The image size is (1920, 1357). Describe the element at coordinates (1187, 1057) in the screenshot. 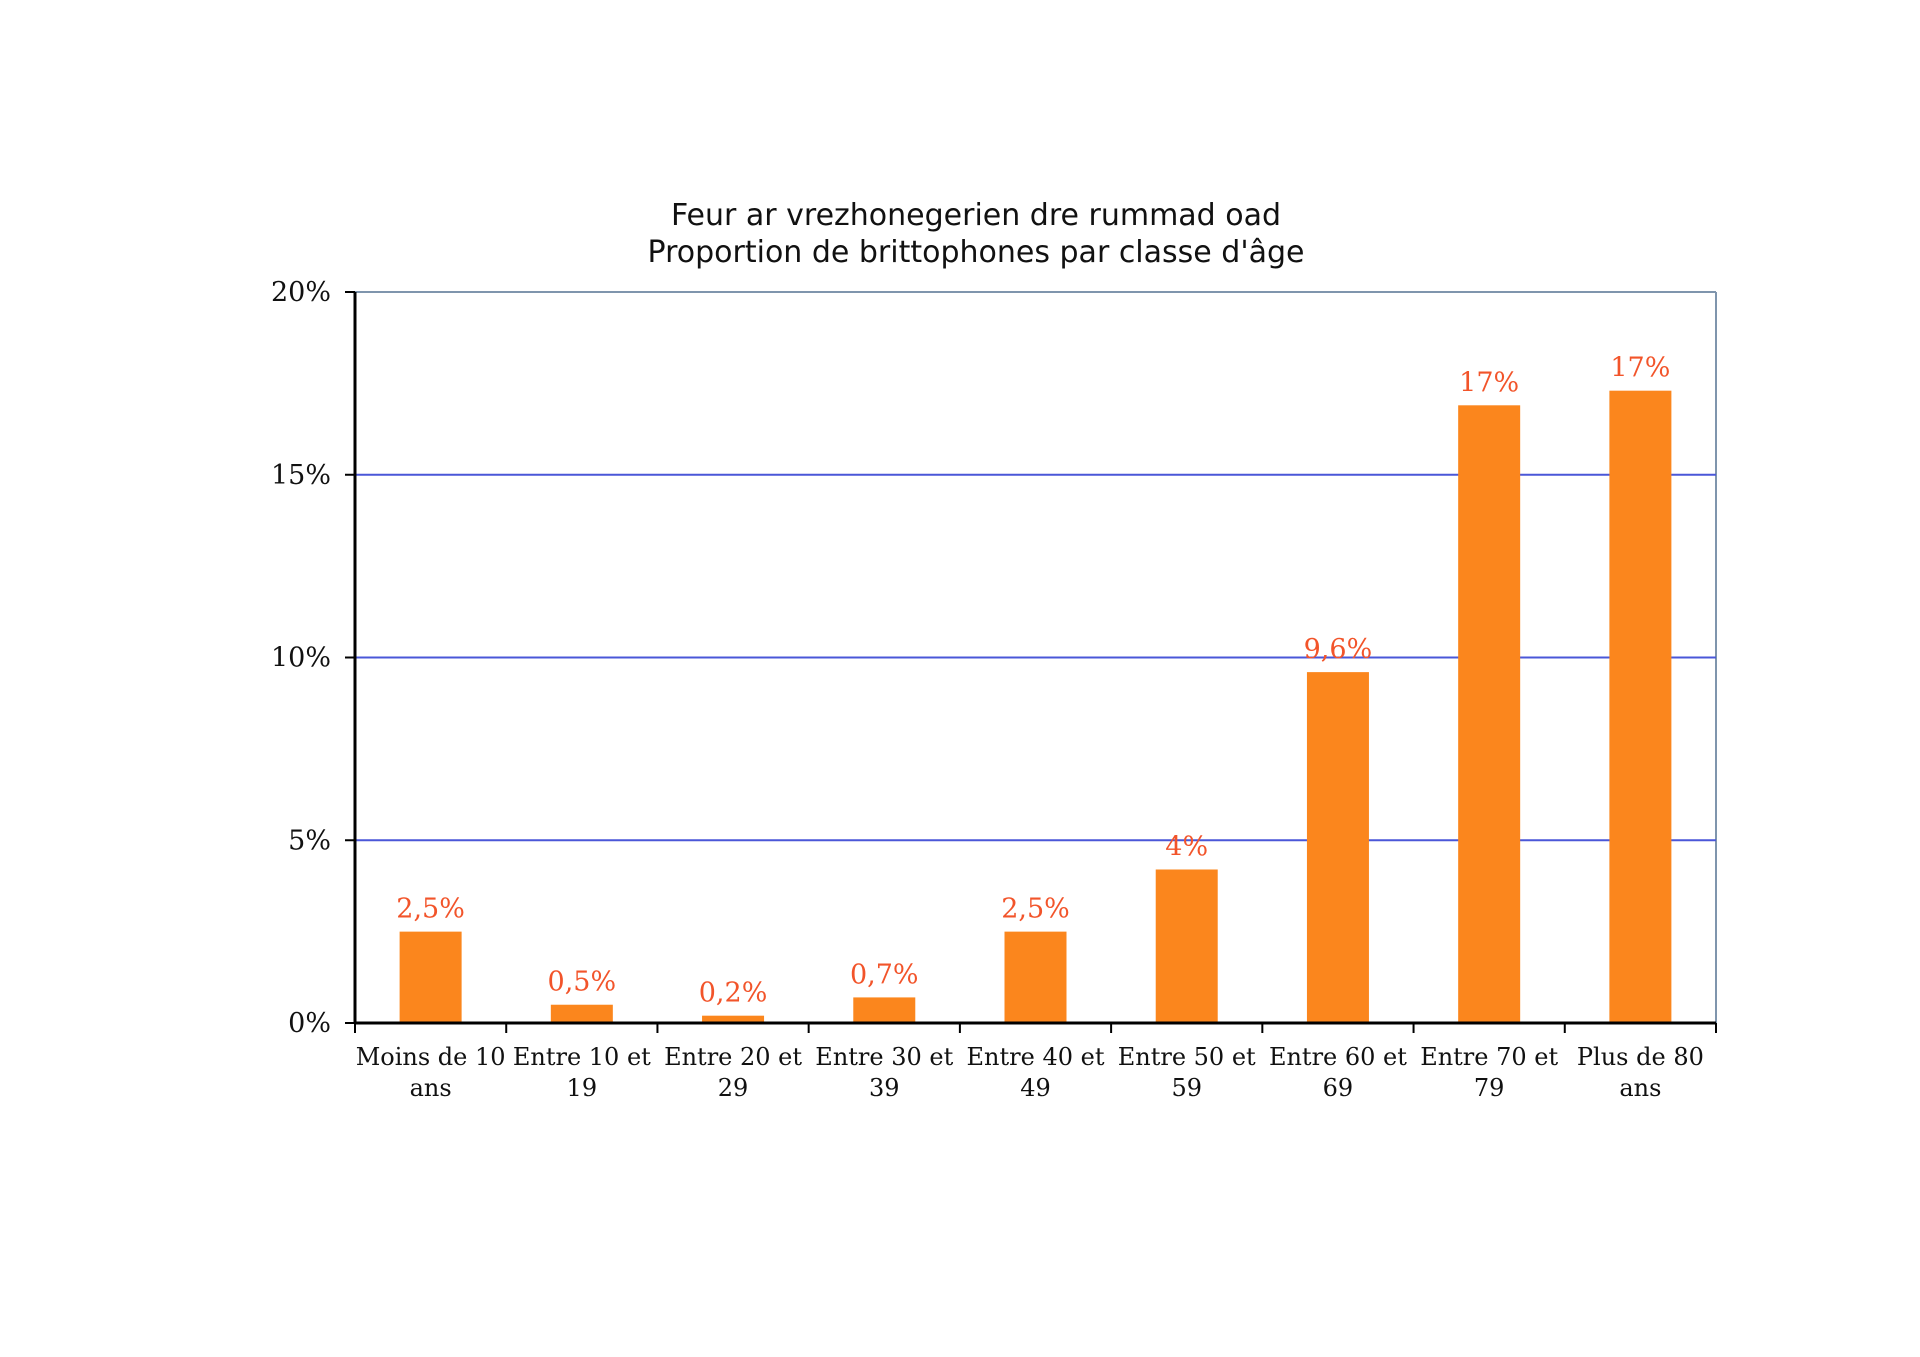

I see `x-category-label: Entre 50 et` at that location.